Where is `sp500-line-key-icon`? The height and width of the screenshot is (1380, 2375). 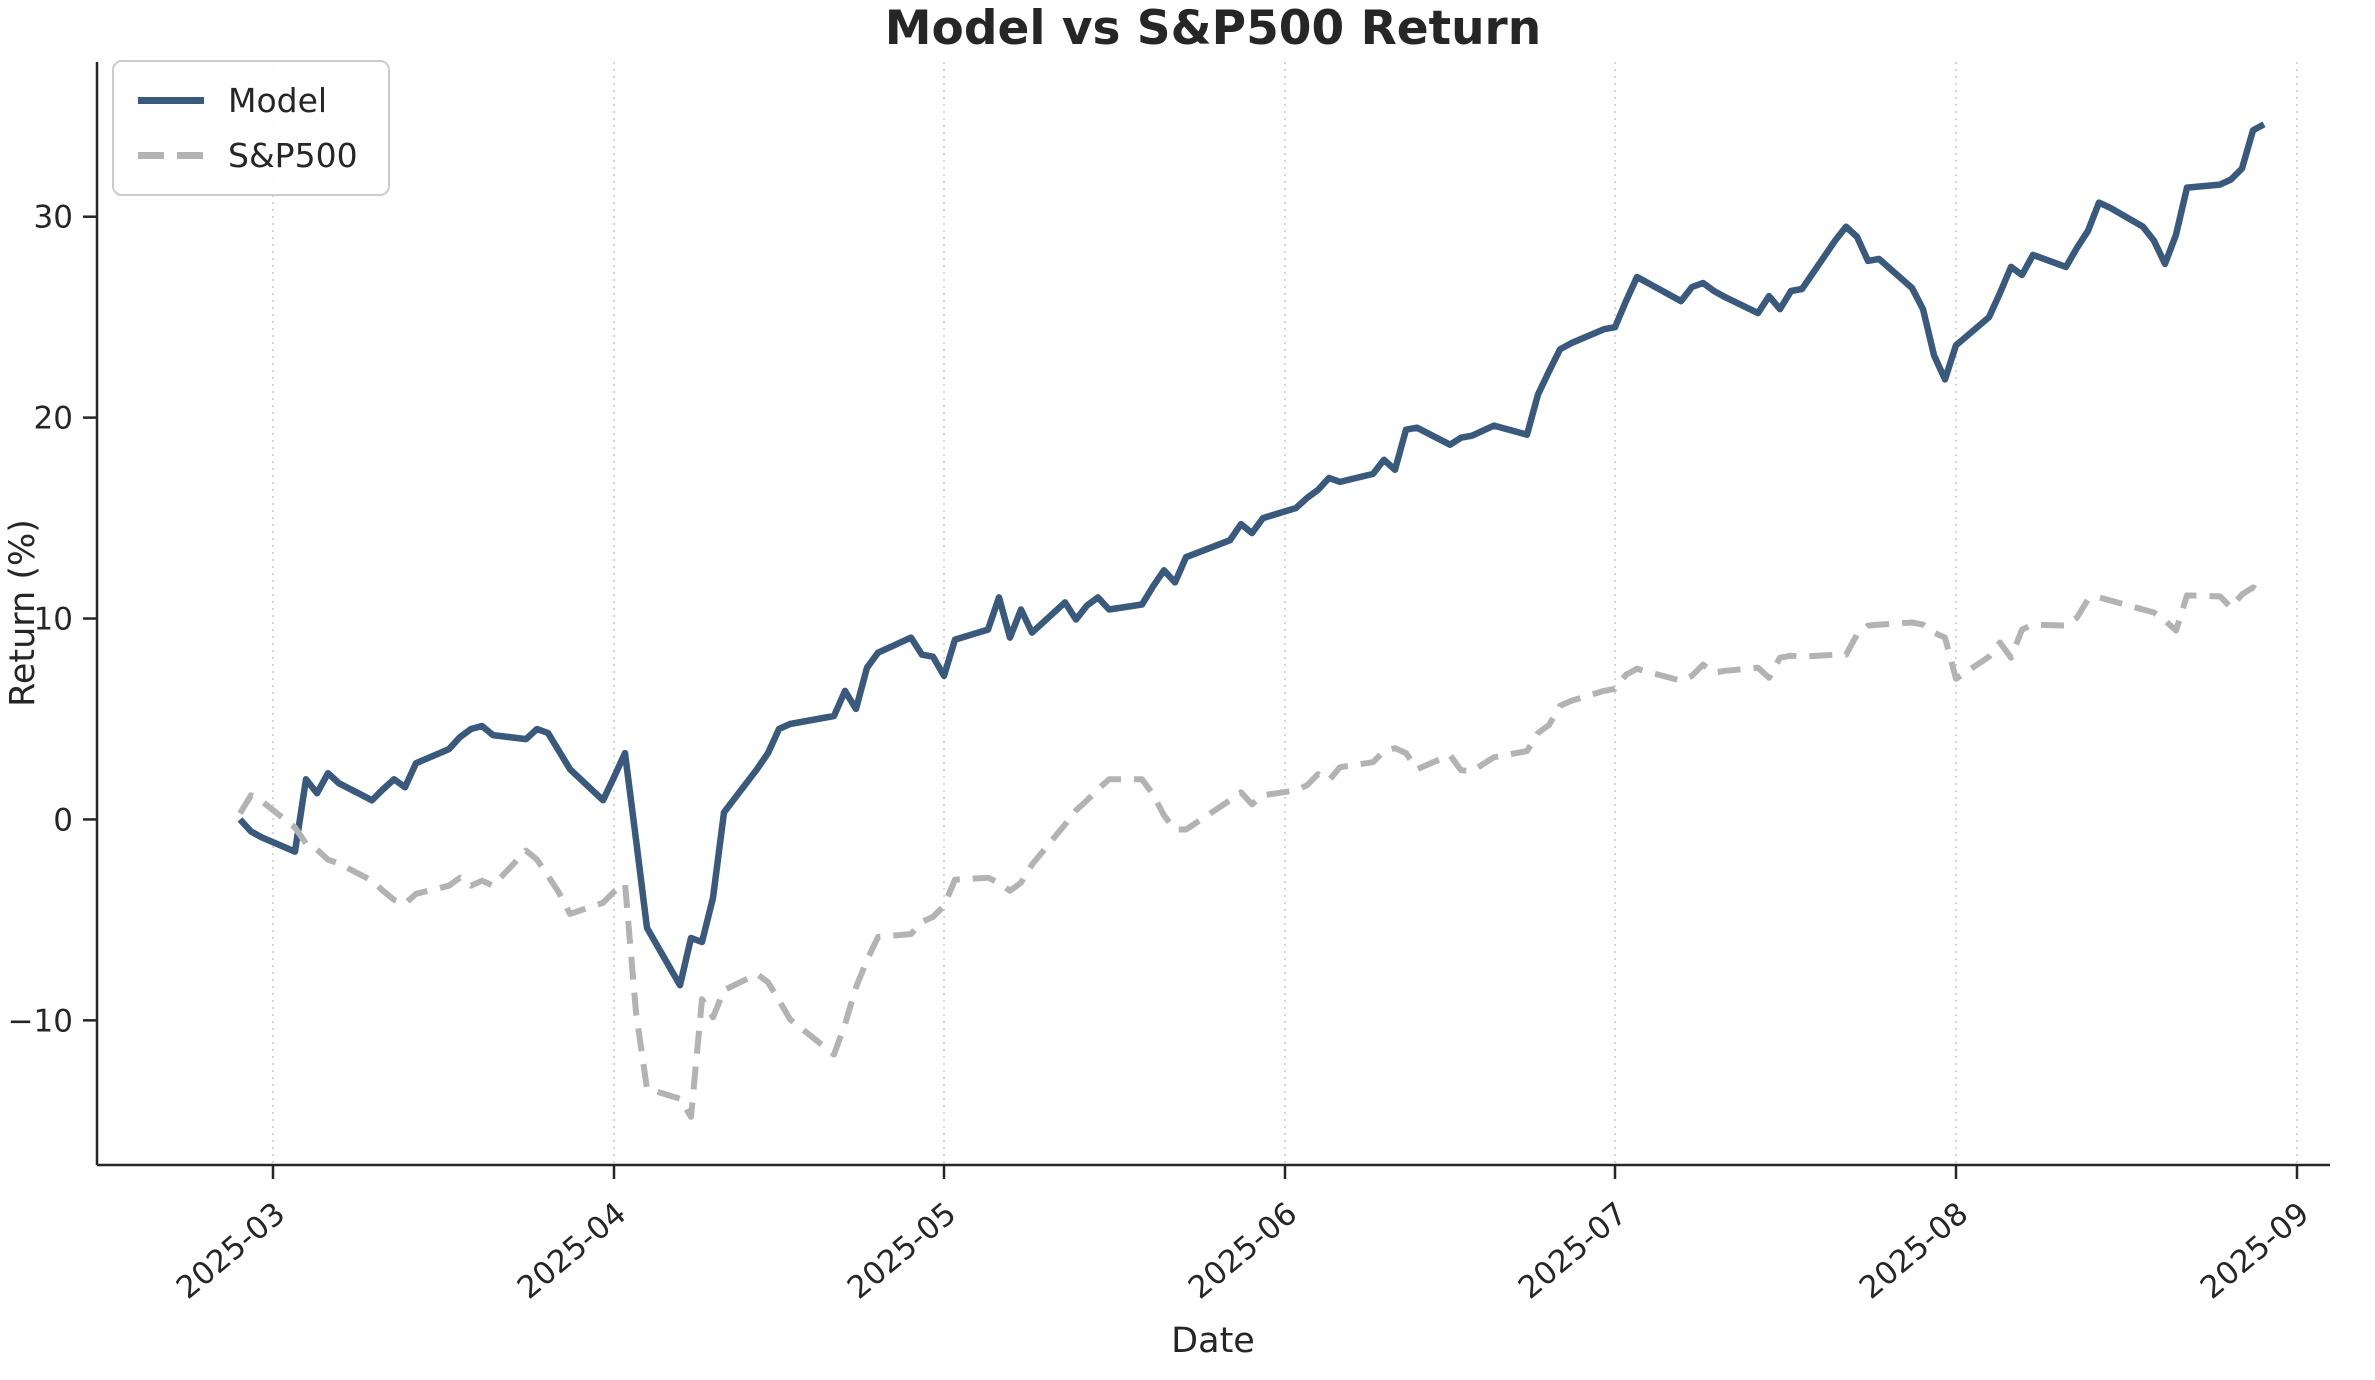
sp500-line-key-icon is located at coordinates (171, 155).